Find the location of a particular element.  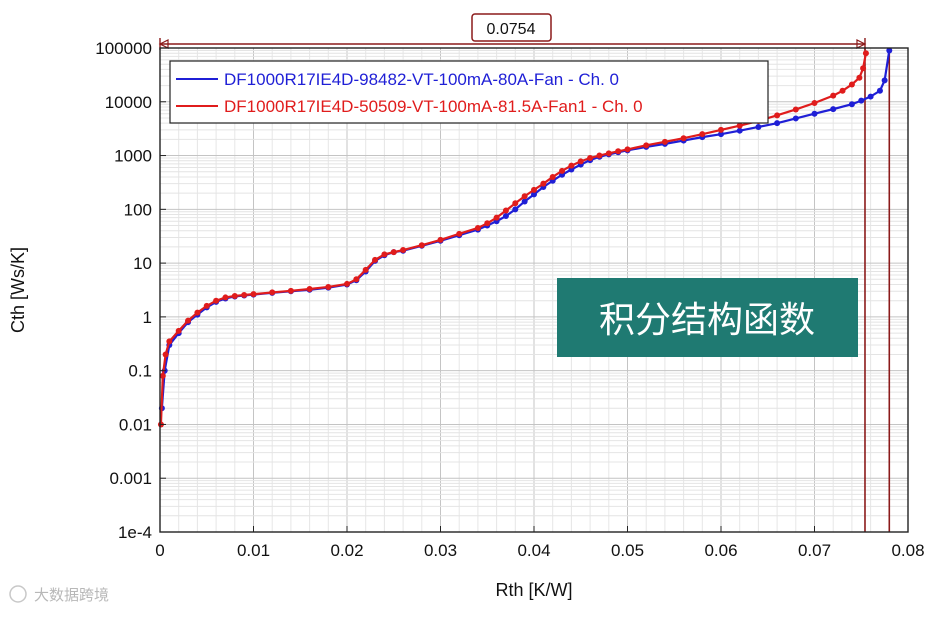

x-tick-label: 0.08 is located at coordinates (907, 550).